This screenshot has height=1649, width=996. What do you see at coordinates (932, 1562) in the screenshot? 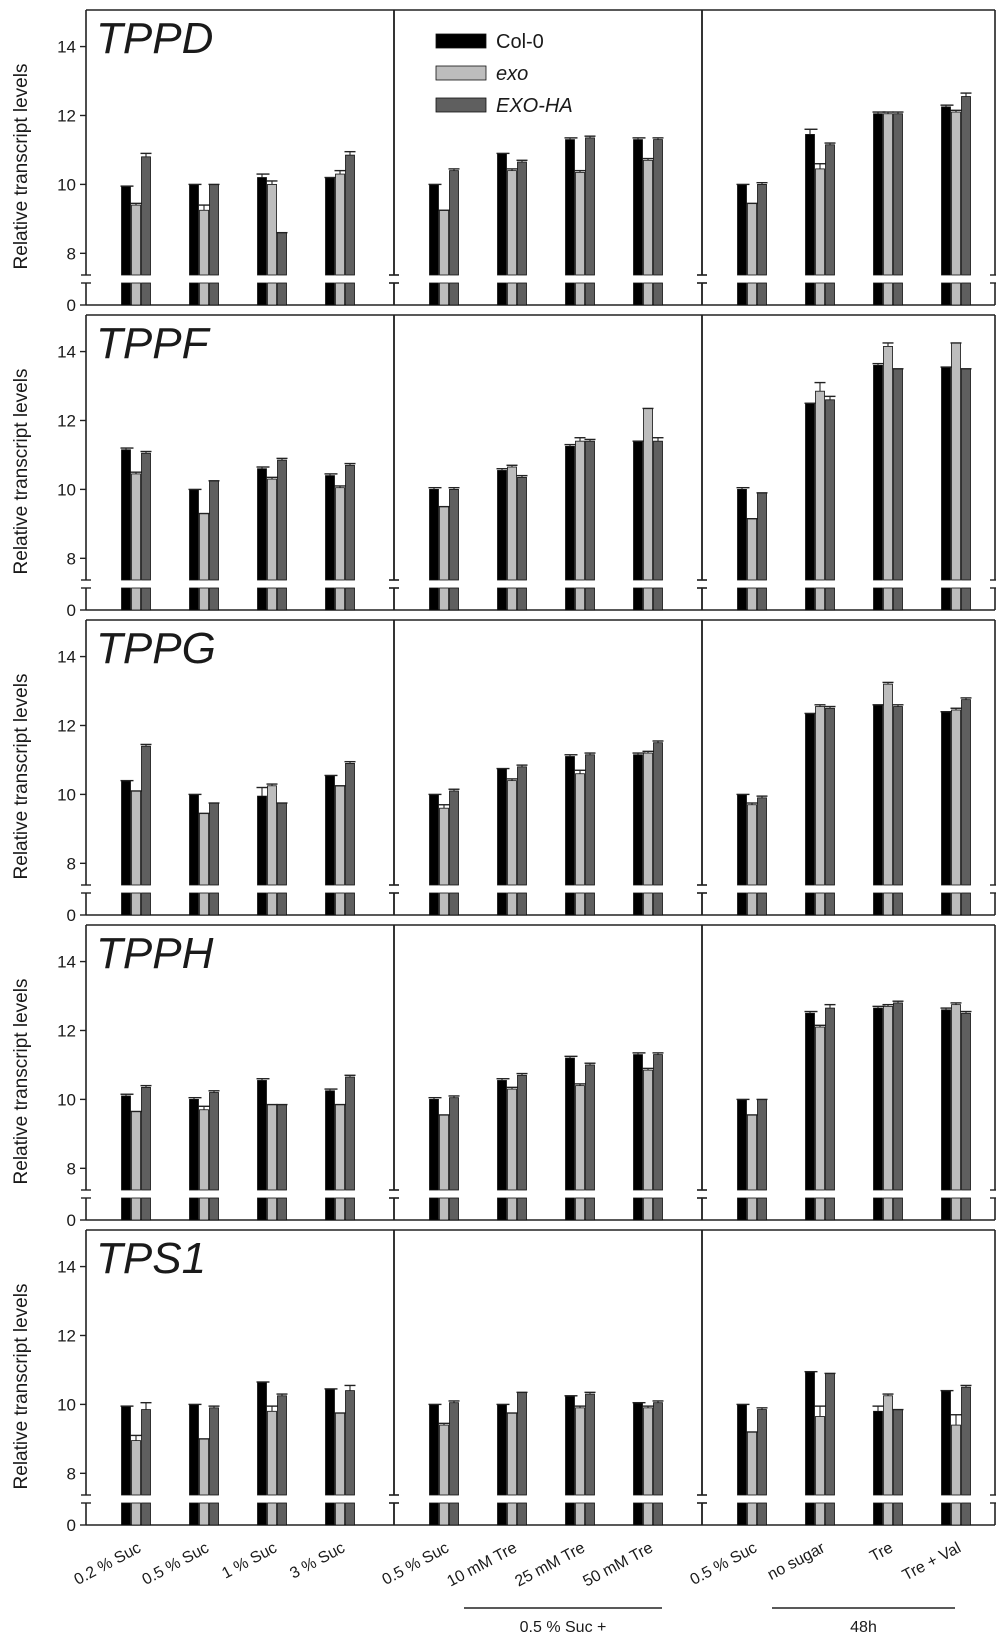
I see `x-category-label: Tre + Val` at bounding box center [932, 1562].